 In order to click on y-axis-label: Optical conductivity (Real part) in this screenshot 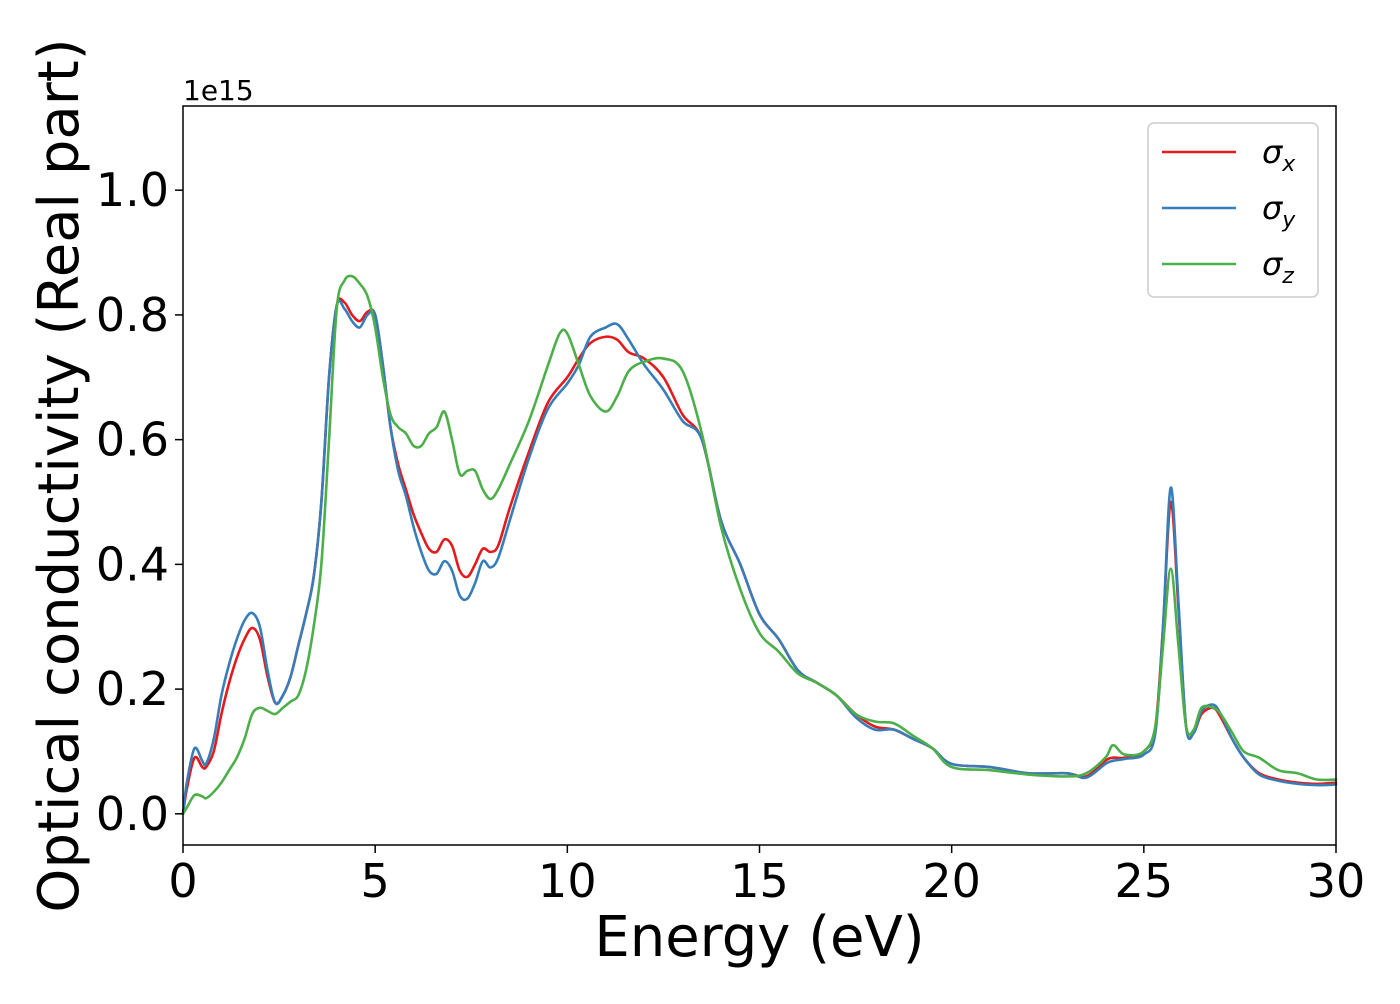, I will do `click(59, 475)`.